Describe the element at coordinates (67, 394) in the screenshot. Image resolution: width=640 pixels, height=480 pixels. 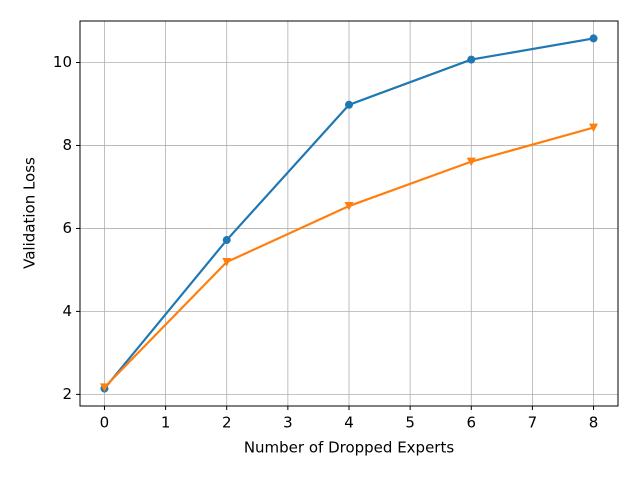
I see `y-tick-label: 2` at that location.